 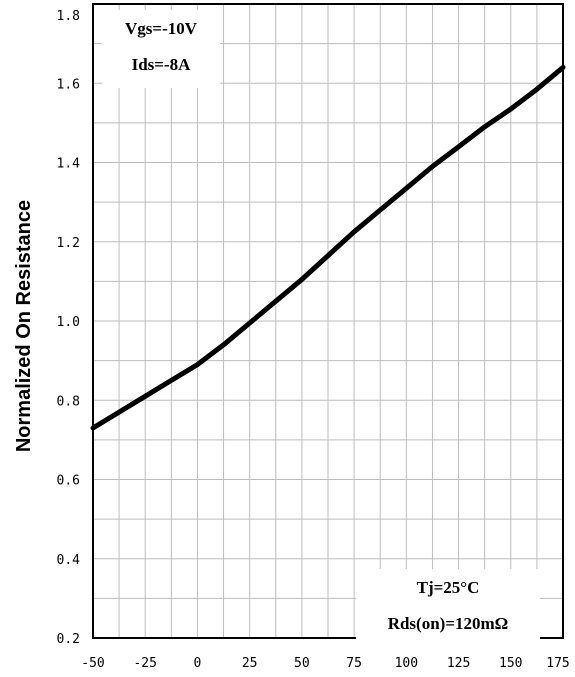 What do you see at coordinates (161, 28) in the screenshot?
I see `annotation-vgs: Vgs=-10V` at bounding box center [161, 28].